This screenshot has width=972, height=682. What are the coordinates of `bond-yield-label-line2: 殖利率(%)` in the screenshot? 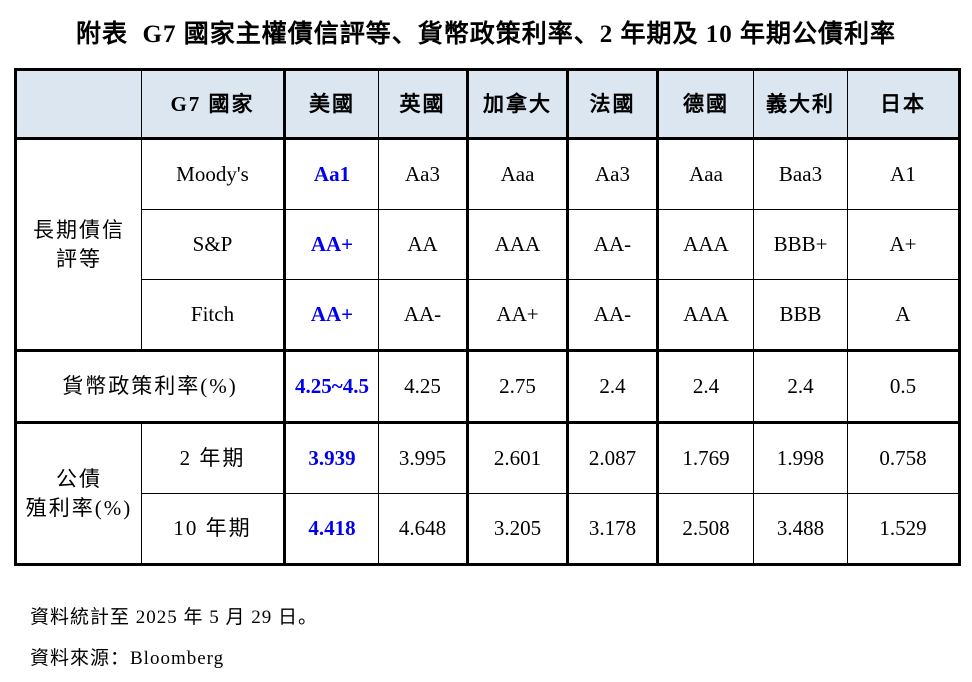 It's located at (79, 507).